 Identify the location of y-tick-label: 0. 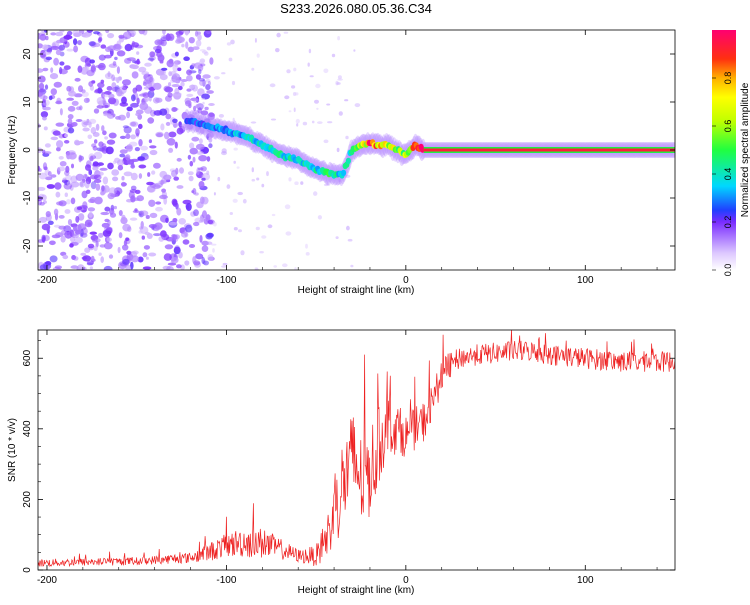
(27, 150).